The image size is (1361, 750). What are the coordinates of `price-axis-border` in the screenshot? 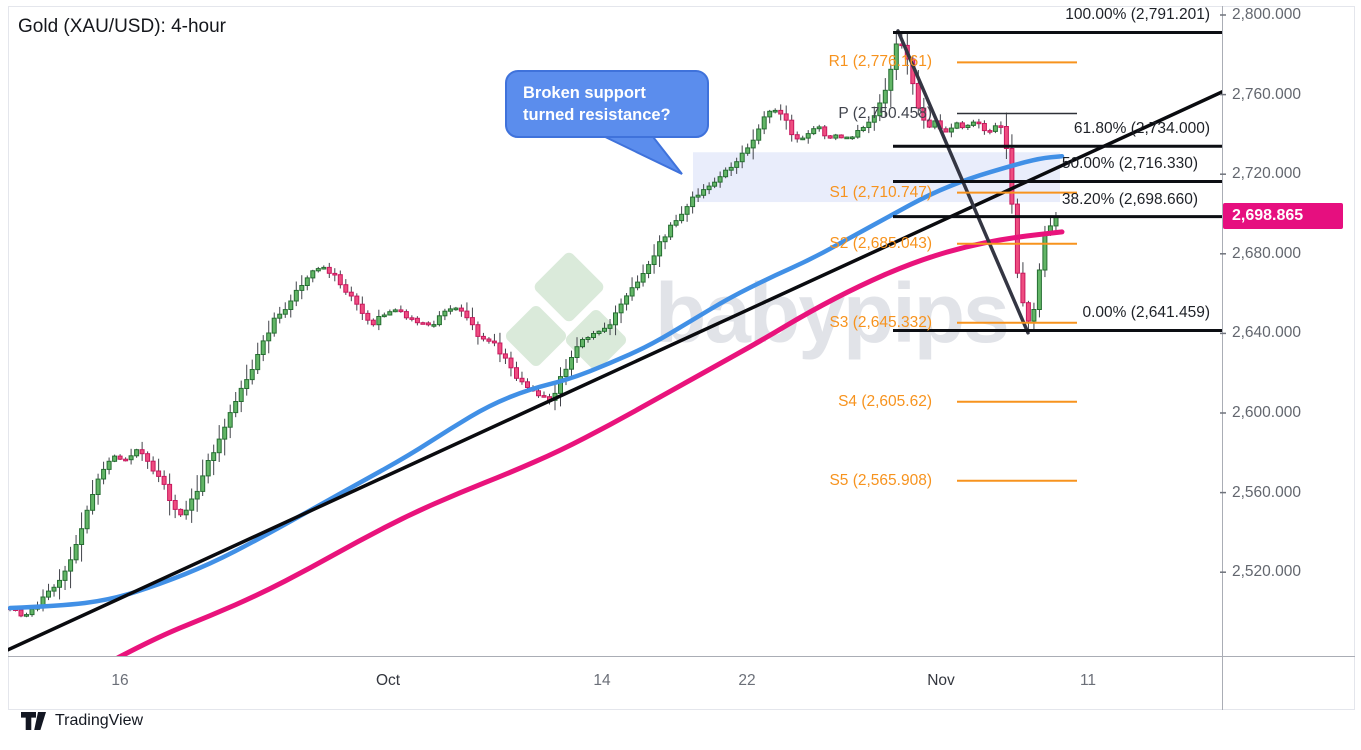 It's located at (1222, 358).